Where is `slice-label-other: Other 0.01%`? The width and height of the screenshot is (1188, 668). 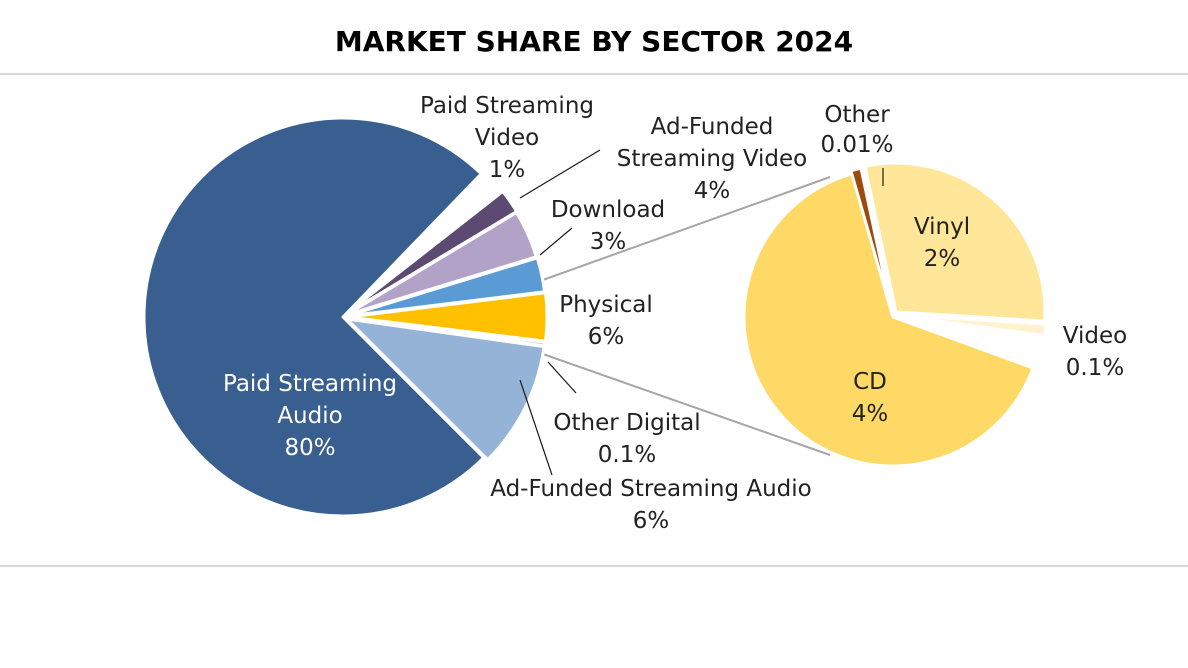
slice-label-other: Other 0.01% is located at coordinates (856, 130).